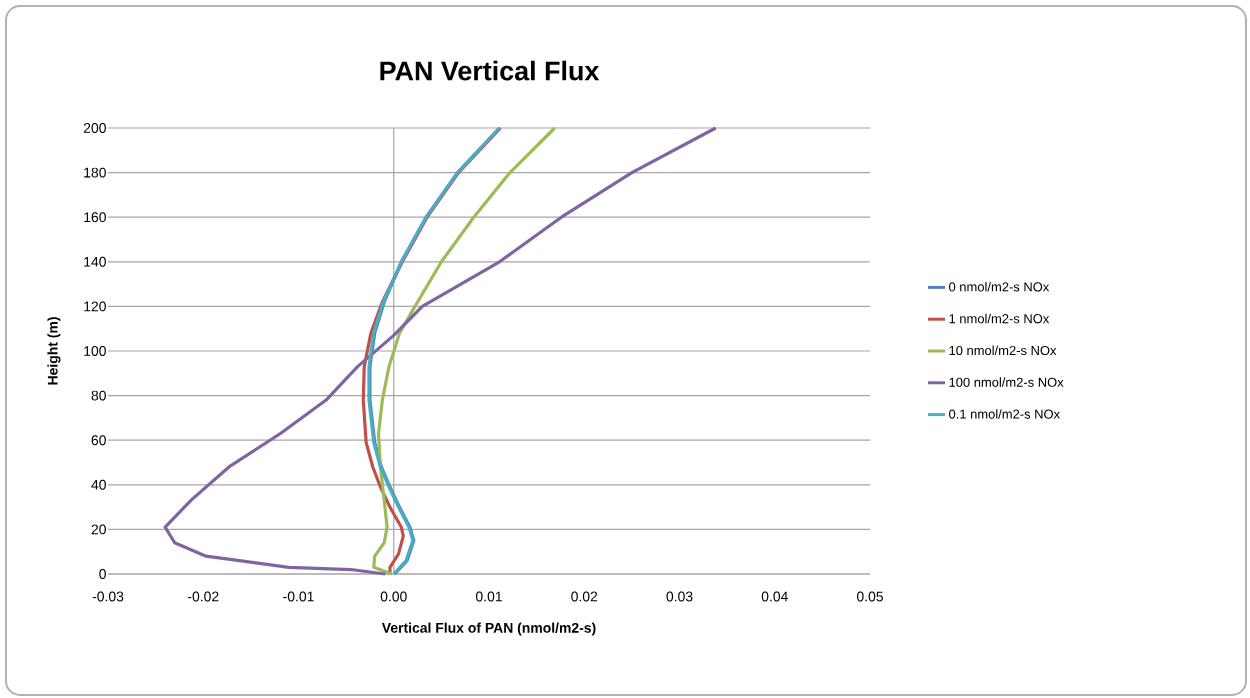  I want to click on x-tick-label: 0.02, so click(584, 596).